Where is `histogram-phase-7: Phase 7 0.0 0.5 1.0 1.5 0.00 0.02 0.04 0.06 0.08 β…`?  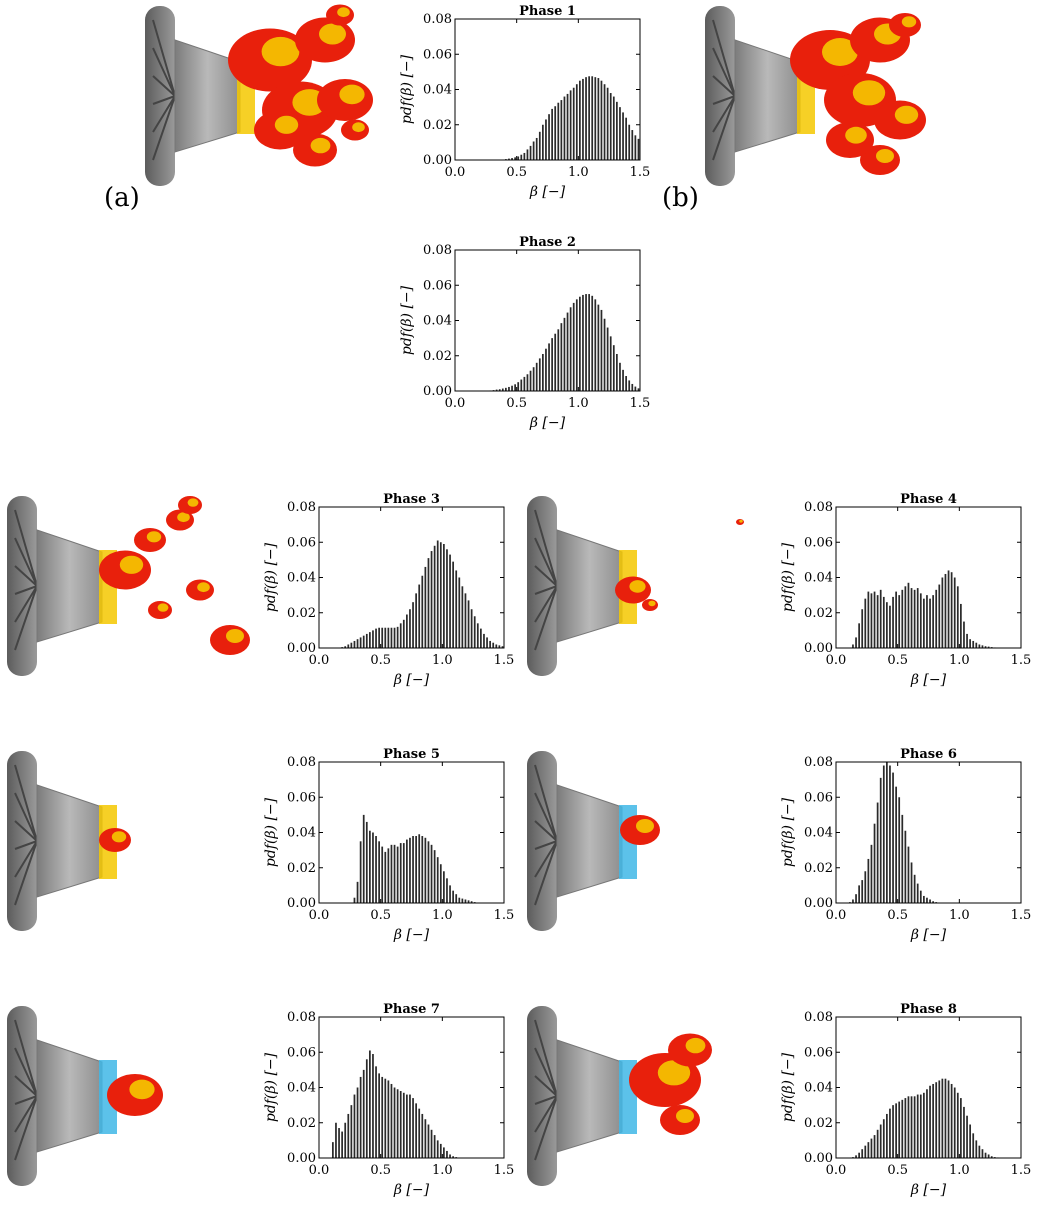 histogram-phase-7: Phase 7 0.0 0.5 1.0 1.5 0.00 0.02 0.04 0.06 0.08 β… is located at coordinates (388, 1100).